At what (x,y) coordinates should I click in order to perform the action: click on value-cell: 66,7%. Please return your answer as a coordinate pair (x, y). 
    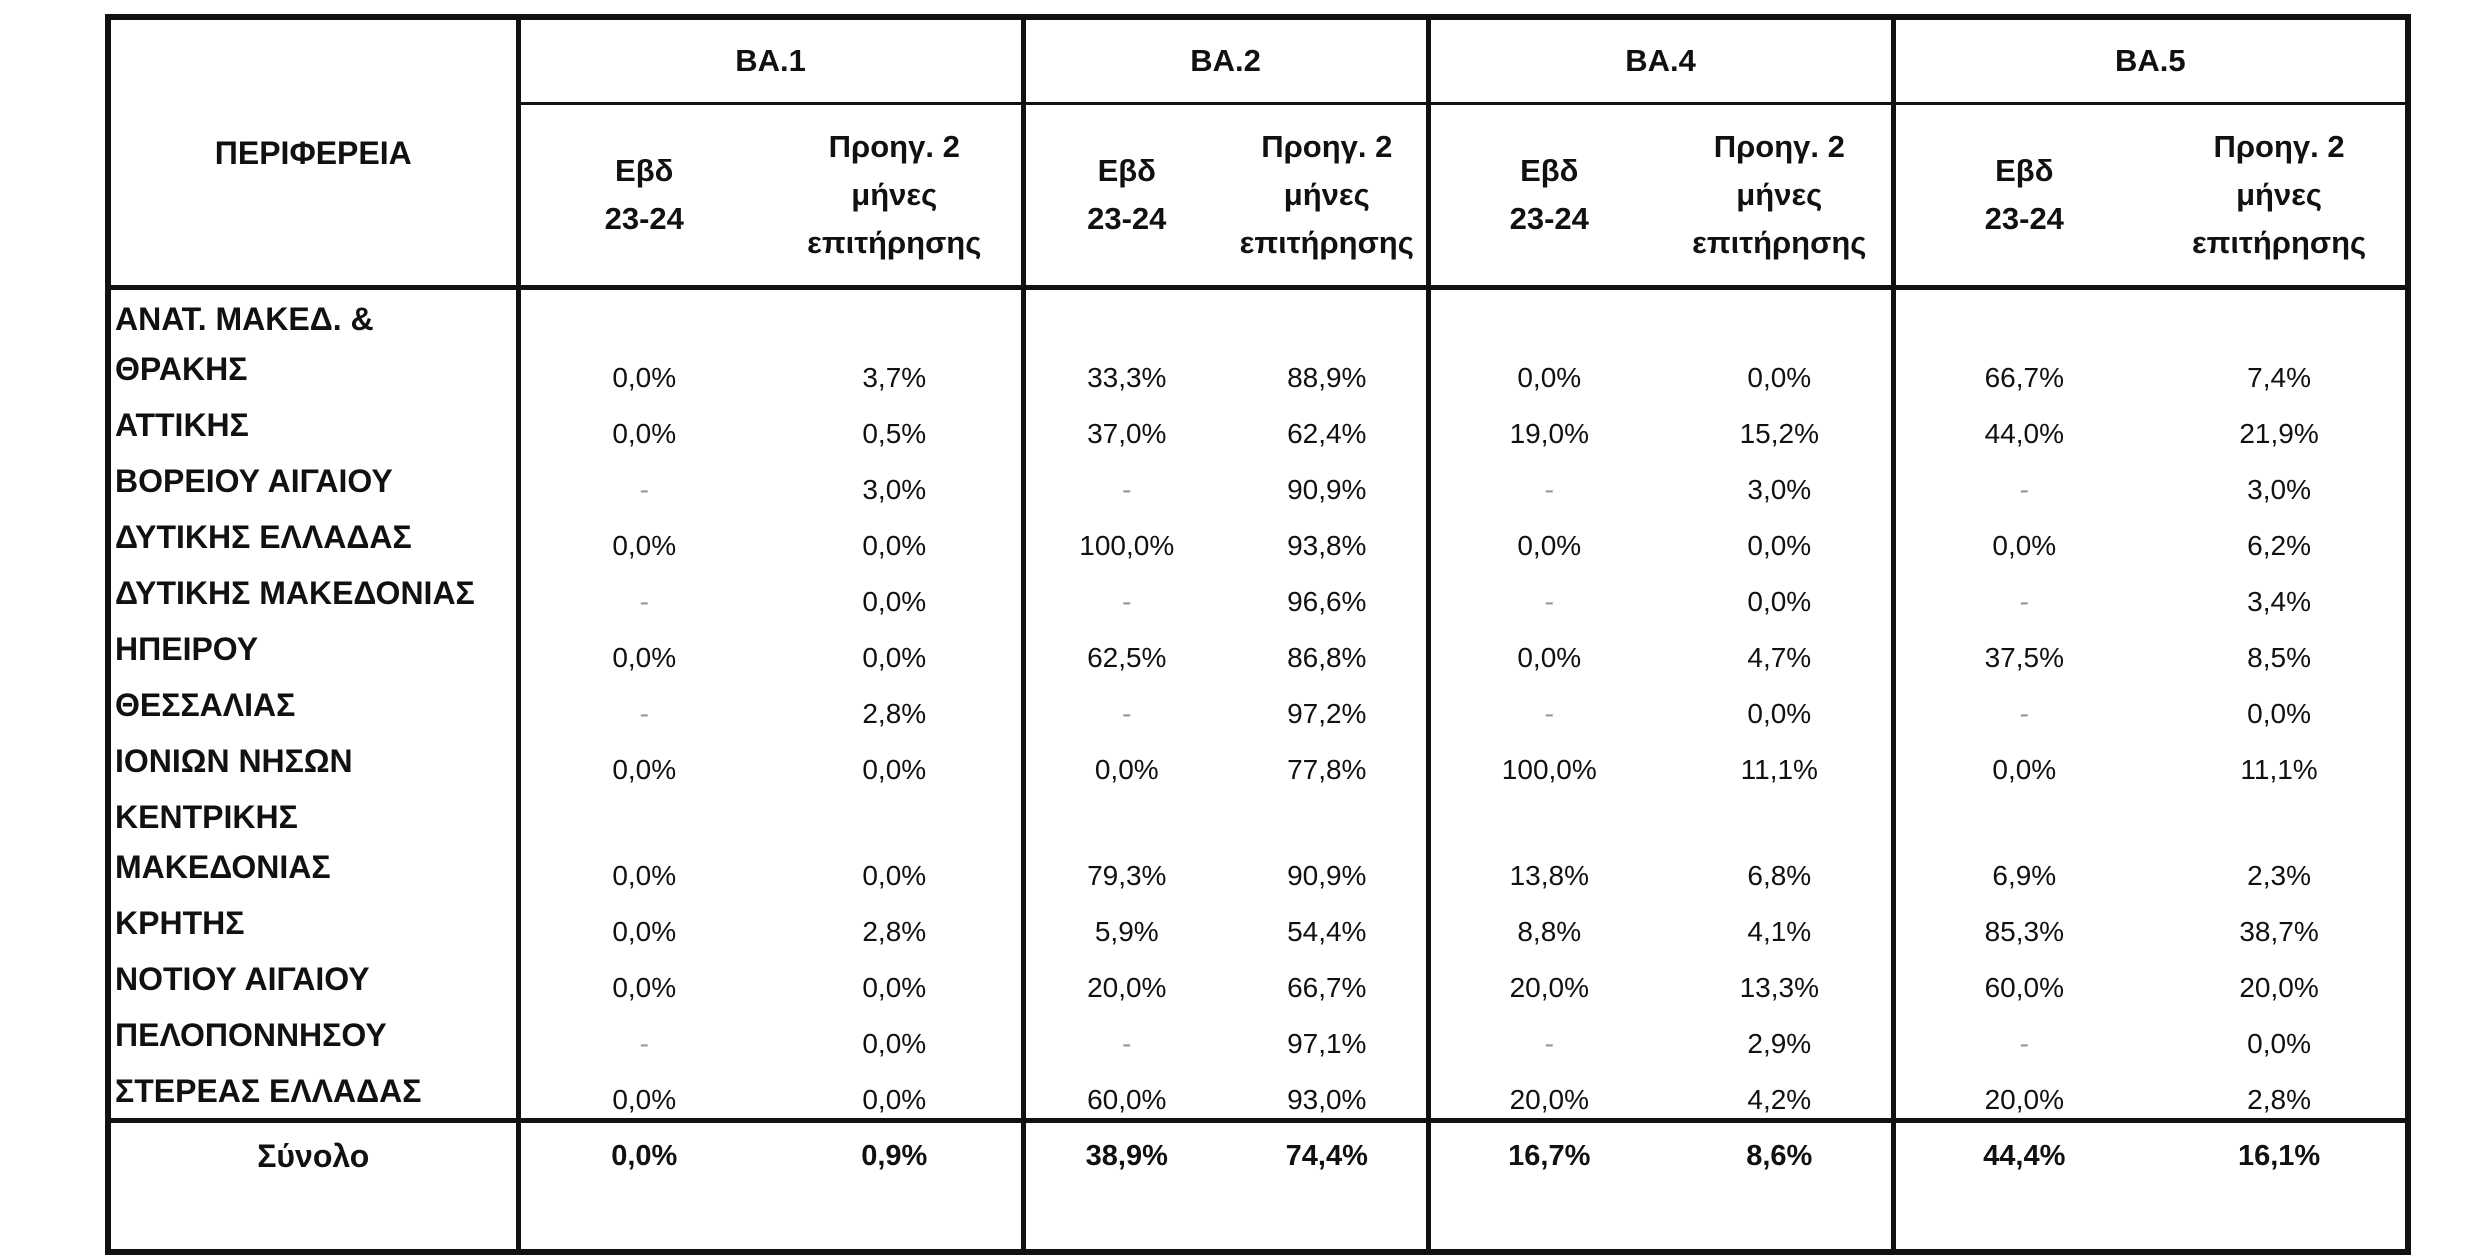
    Looking at the image, I should click on (1327, 987).